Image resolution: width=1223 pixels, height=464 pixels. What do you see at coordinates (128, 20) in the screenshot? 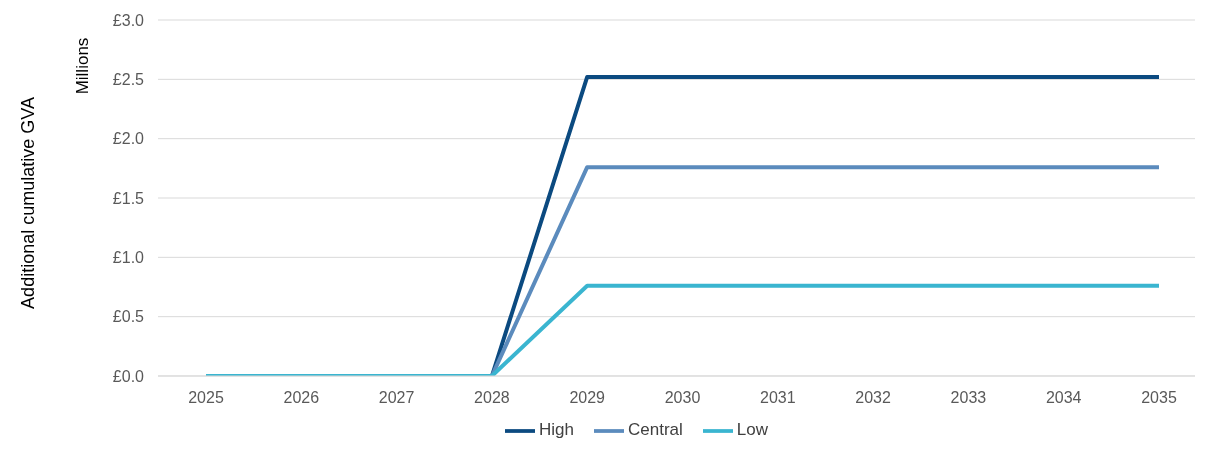
I see `y-tick-label: £3.0` at bounding box center [128, 20].